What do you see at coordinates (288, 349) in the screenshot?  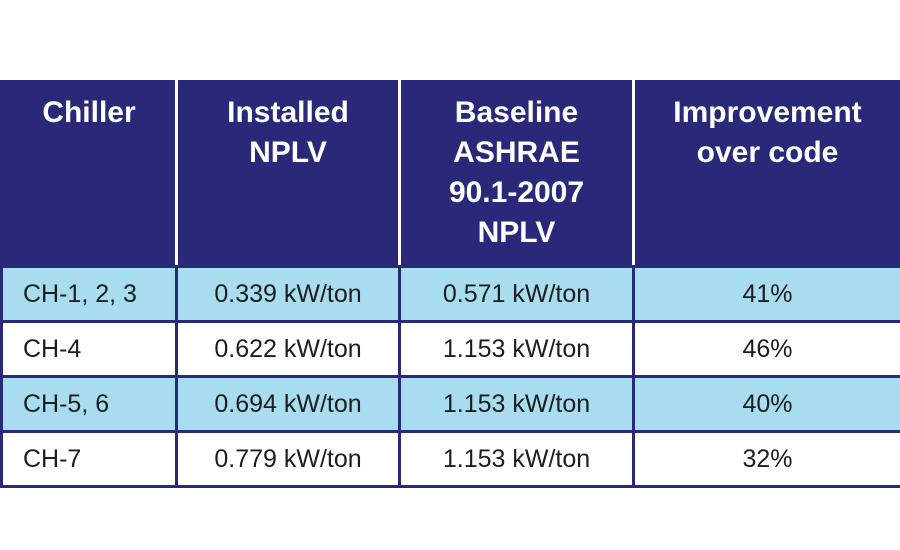 I see `table-cell: 0.622 kW/ton` at bounding box center [288, 349].